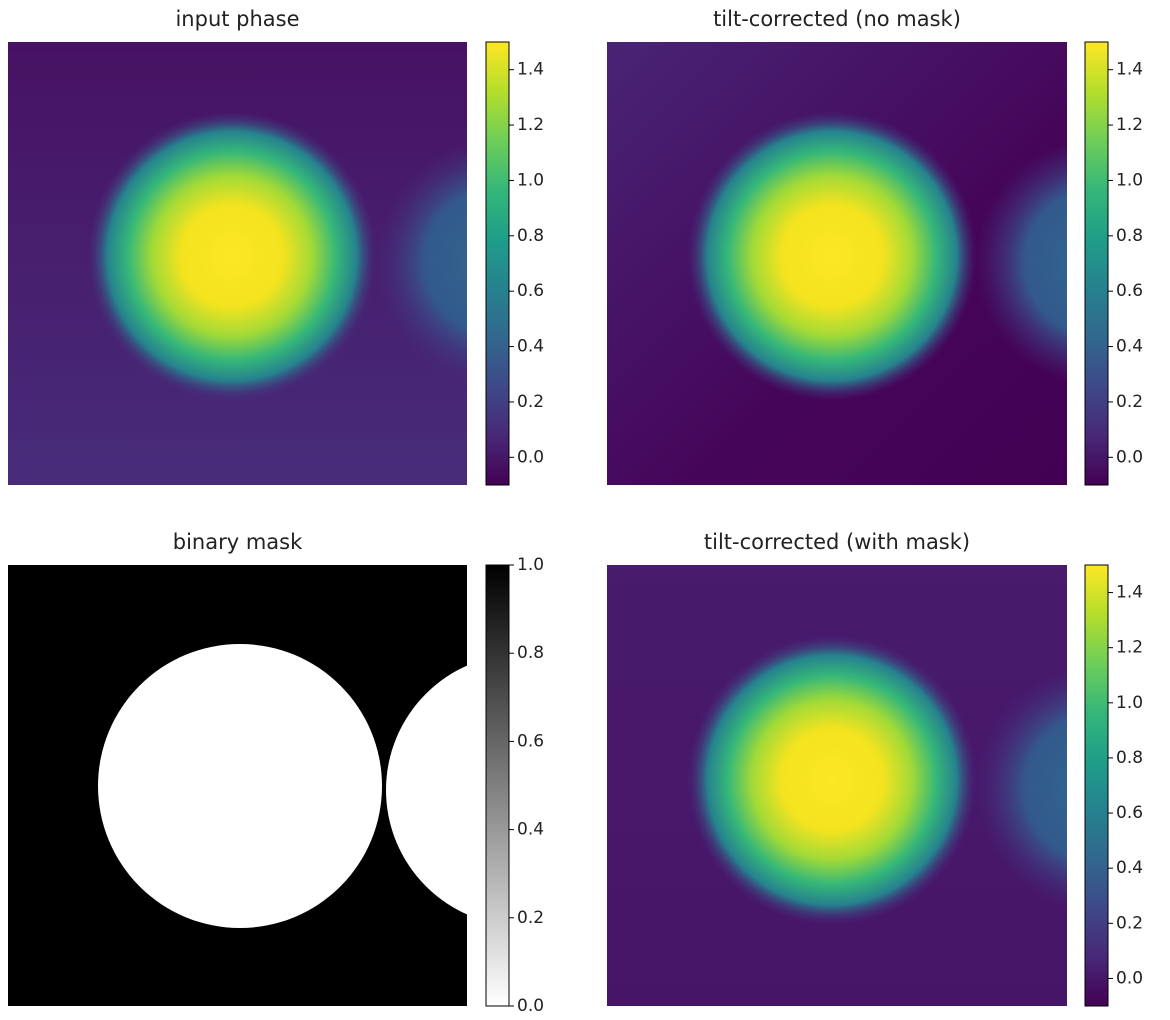 The height and width of the screenshot is (1020, 1170). Describe the element at coordinates (837, 542) in the screenshot. I see `panel-title: tilt-corrected (with mask)` at that location.